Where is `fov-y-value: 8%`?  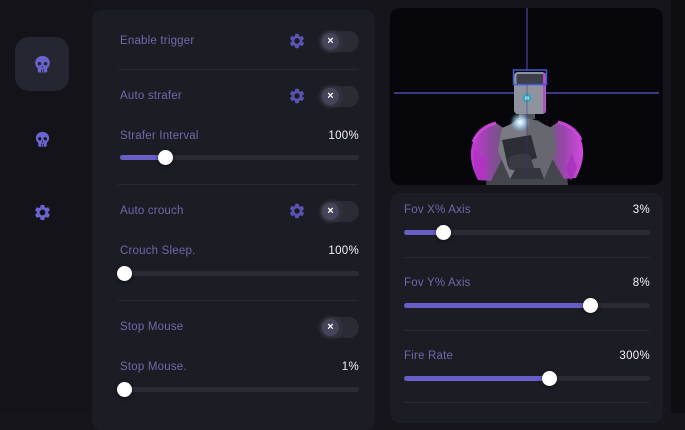 fov-y-value: 8% is located at coordinates (641, 283).